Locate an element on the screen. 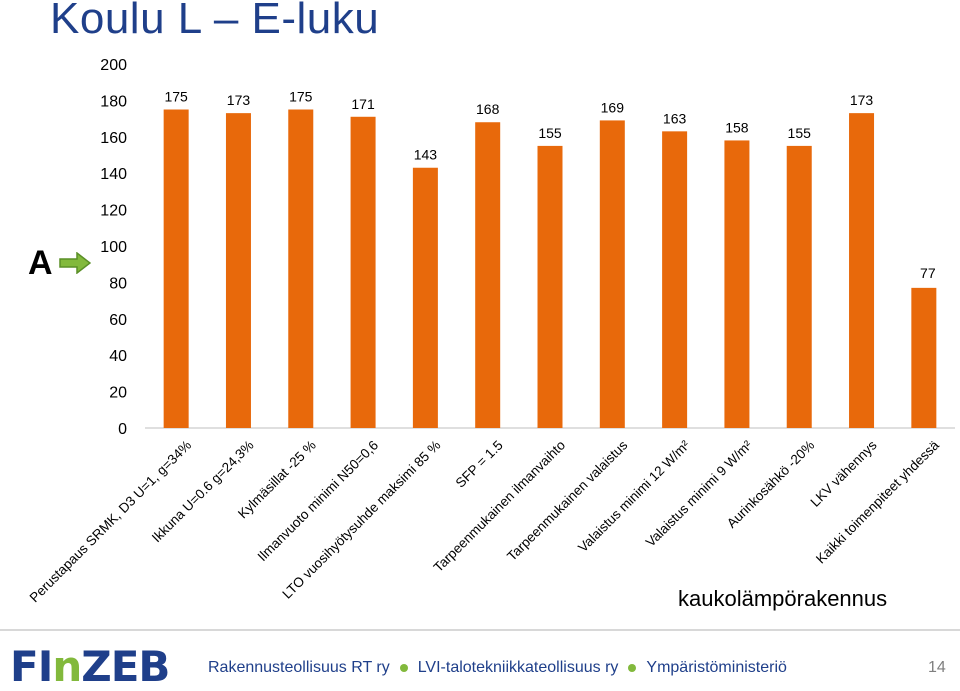 The image size is (960, 691). building-type-label: kaukolämpörakennus is located at coordinates (783, 598).